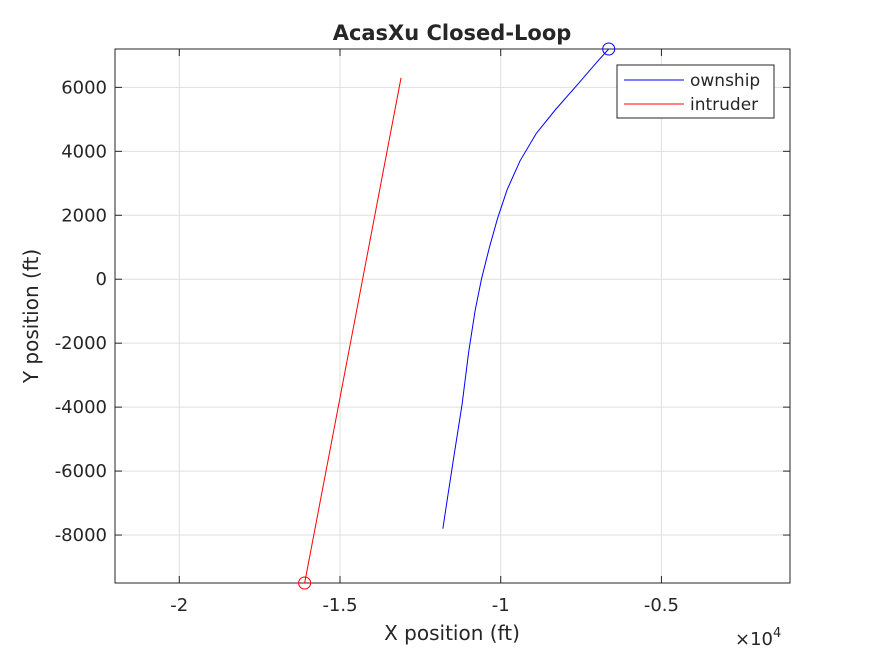  What do you see at coordinates (353, 330) in the screenshot?
I see `series-line-intruder` at bounding box center [353, 330].